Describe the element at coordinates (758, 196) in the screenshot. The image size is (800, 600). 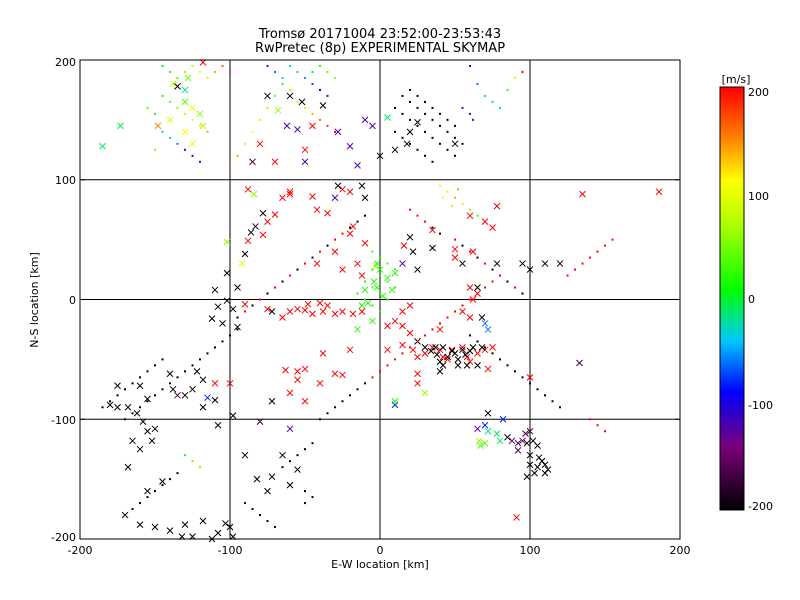
I see `colorbar-tick-label: 100` at that location.